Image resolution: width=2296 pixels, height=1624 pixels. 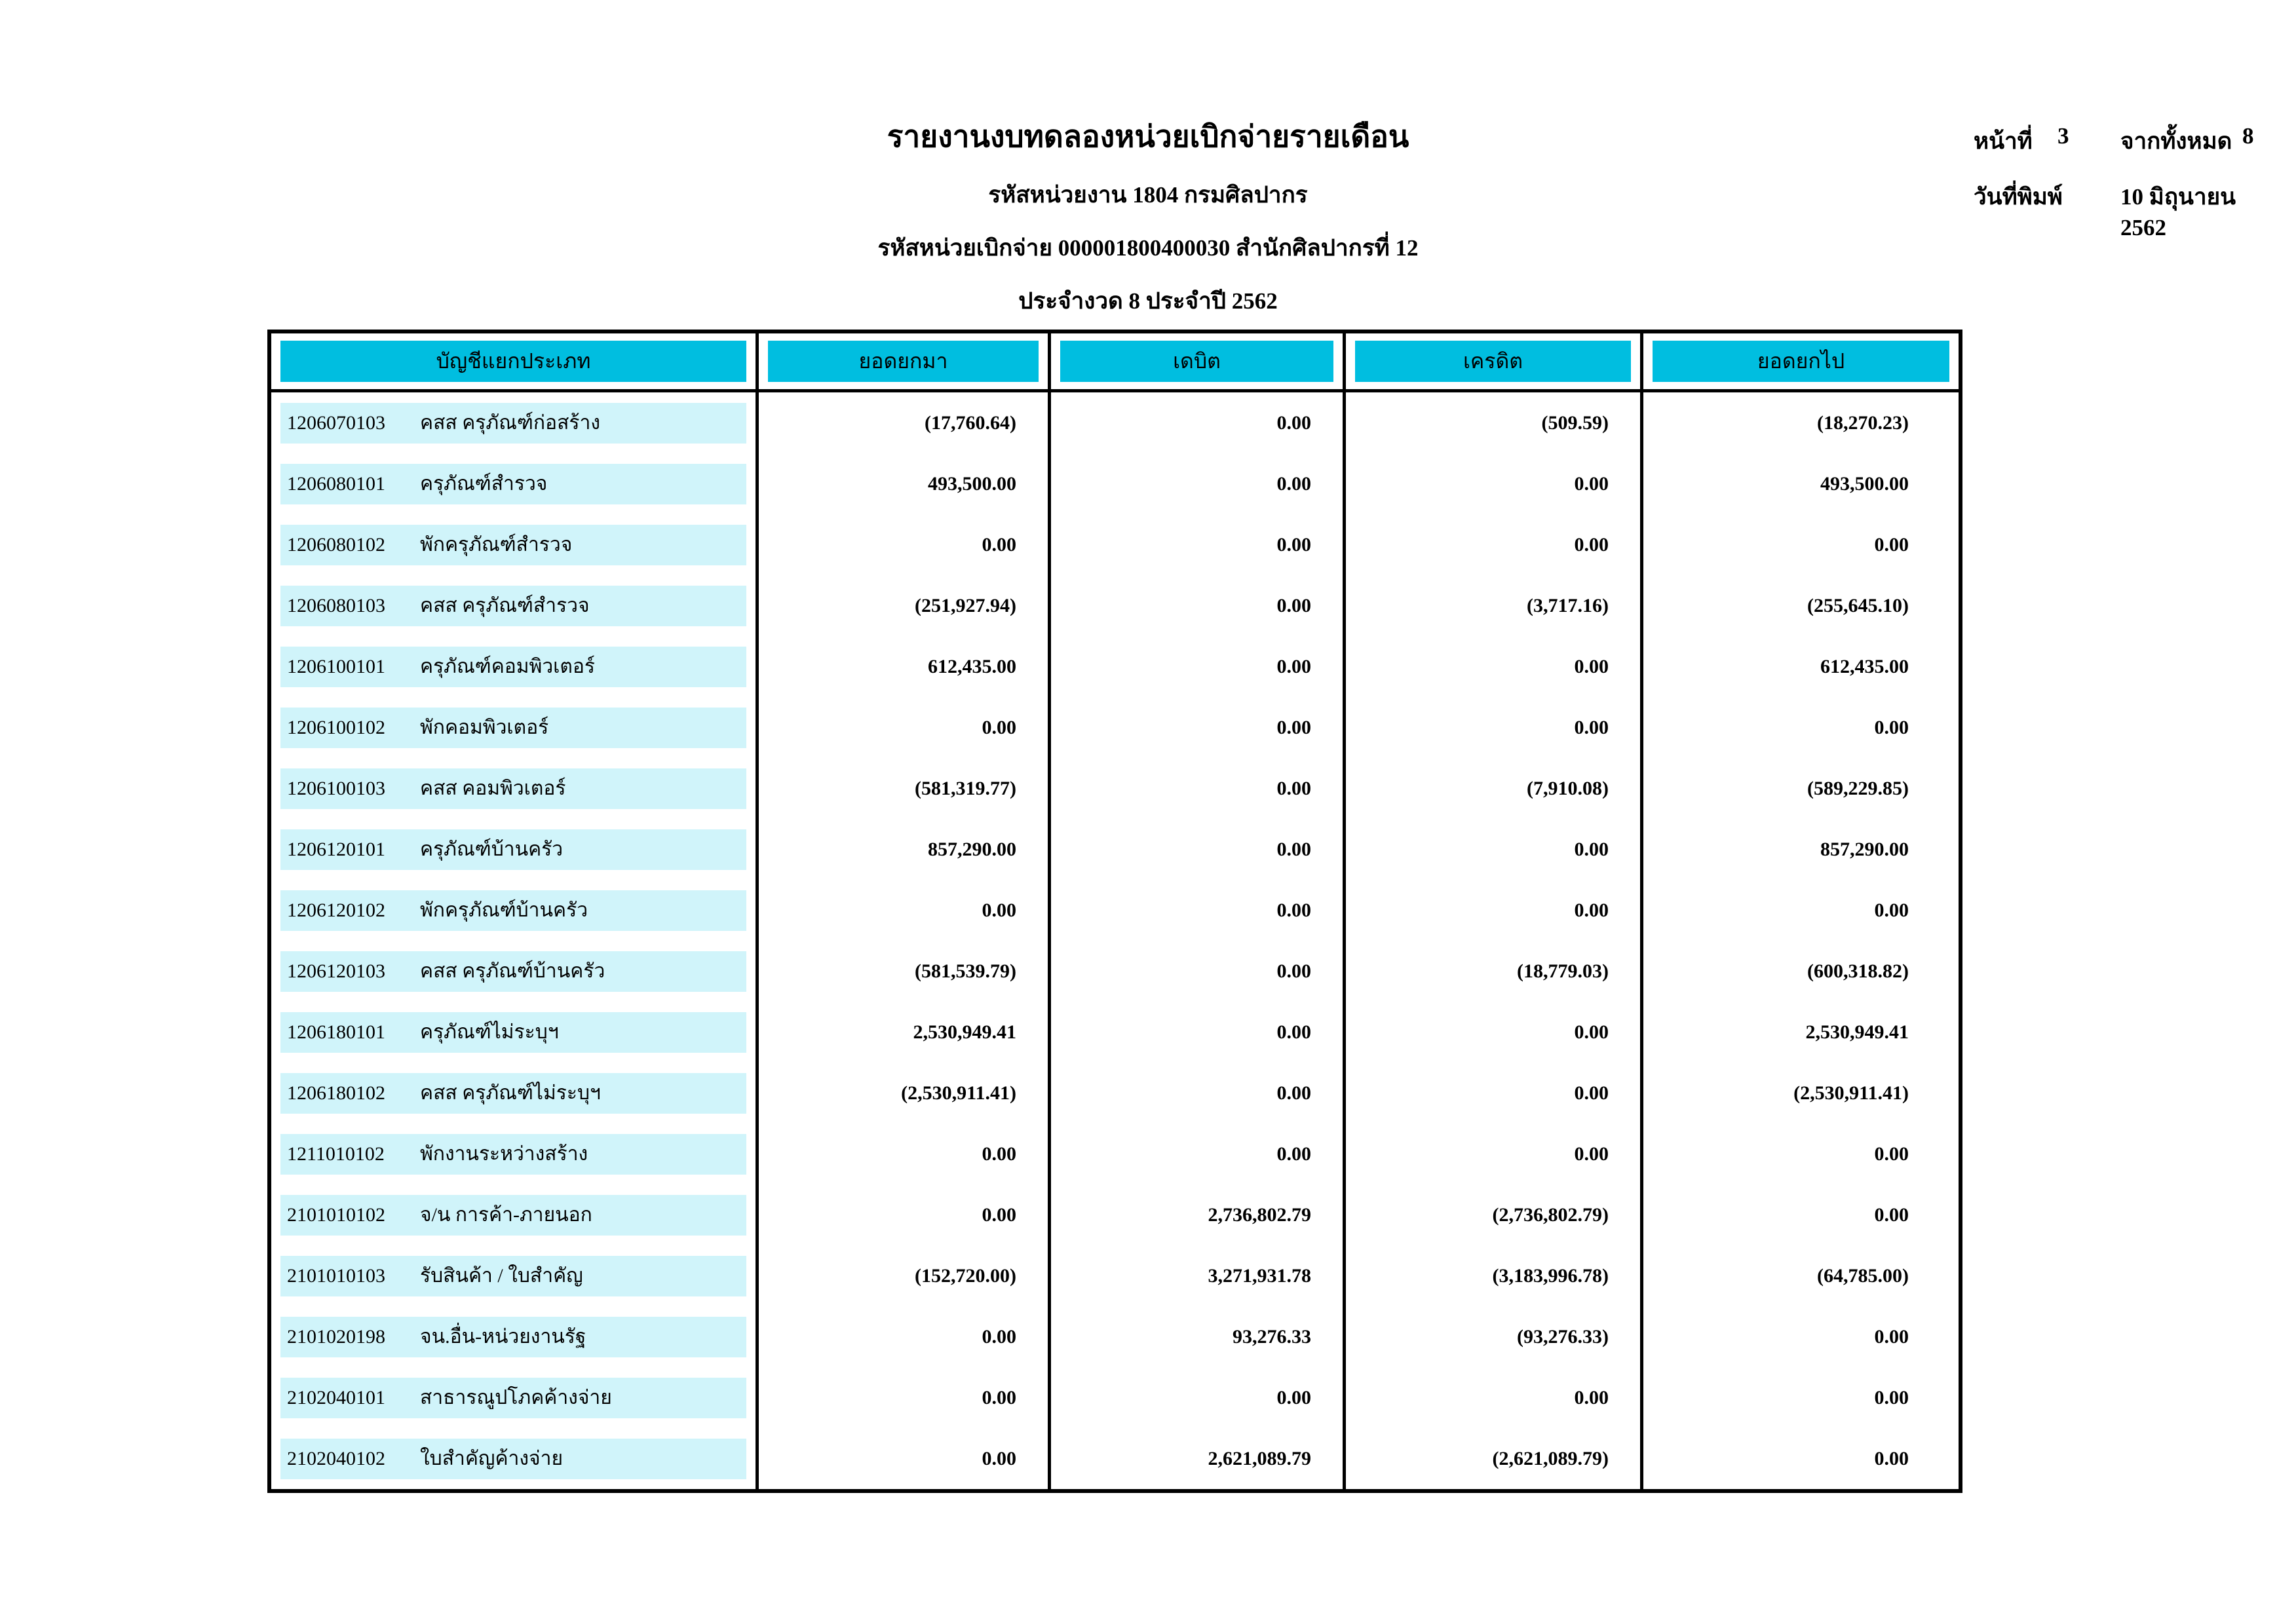 What do you see at coordinates (515, 1275) in the screenshot?
I see `account-cell: 2101010103 รับสินค้า / ใบสำคัญ` at bounding box center [515, 1275].